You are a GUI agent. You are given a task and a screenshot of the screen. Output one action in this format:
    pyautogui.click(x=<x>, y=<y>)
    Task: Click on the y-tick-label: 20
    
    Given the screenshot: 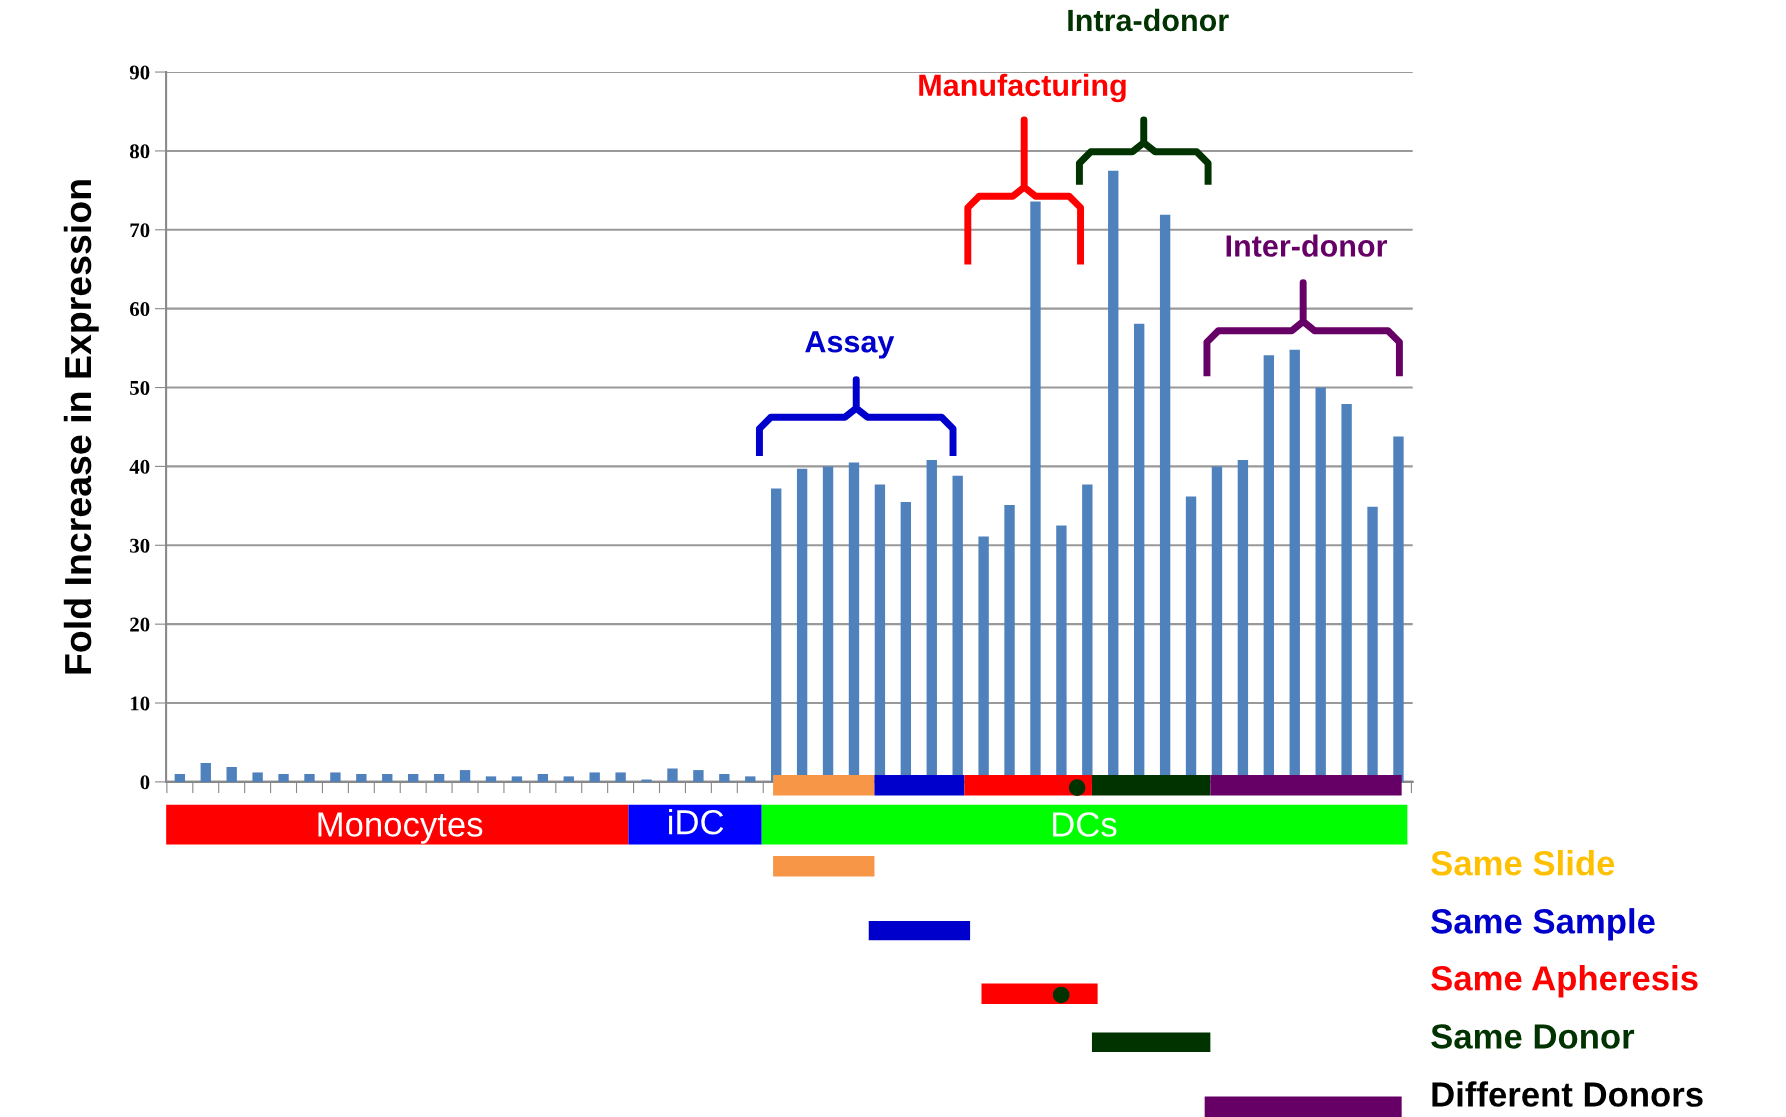 What is the action you would take?
    pyautogui.click(x=140, y=624)
    